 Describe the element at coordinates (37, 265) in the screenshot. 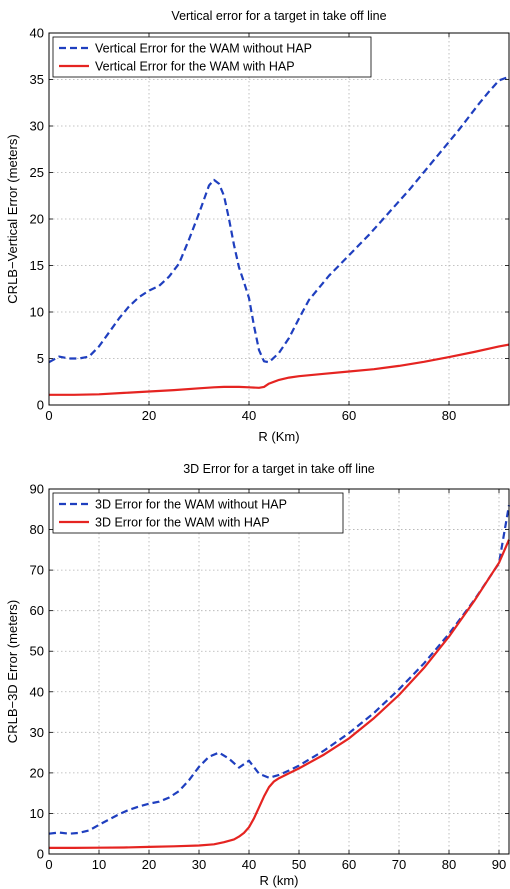

I see `y-tick-label: 15` at that location.